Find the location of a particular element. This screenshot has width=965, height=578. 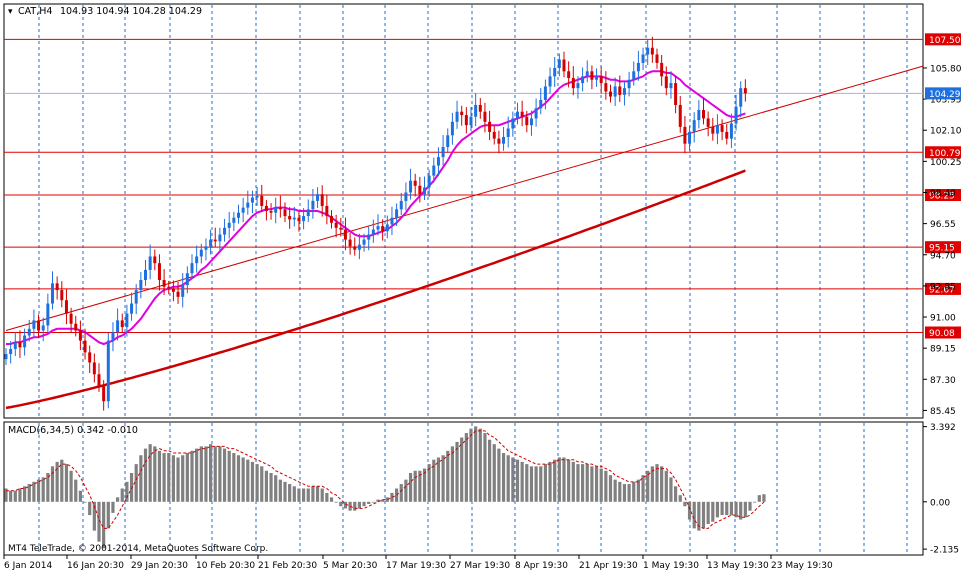

macd-tick-label: -2.135 is located at coordinates (944, 551).